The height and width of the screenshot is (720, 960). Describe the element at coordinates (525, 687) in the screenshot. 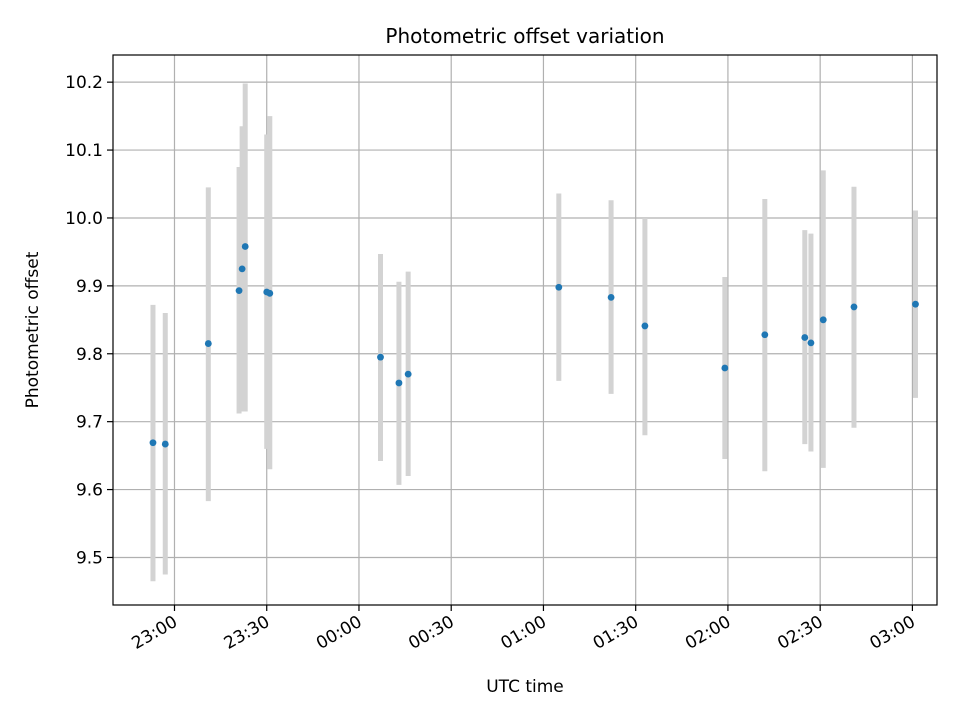

I see `x-axis-title: UTC time` at that location.